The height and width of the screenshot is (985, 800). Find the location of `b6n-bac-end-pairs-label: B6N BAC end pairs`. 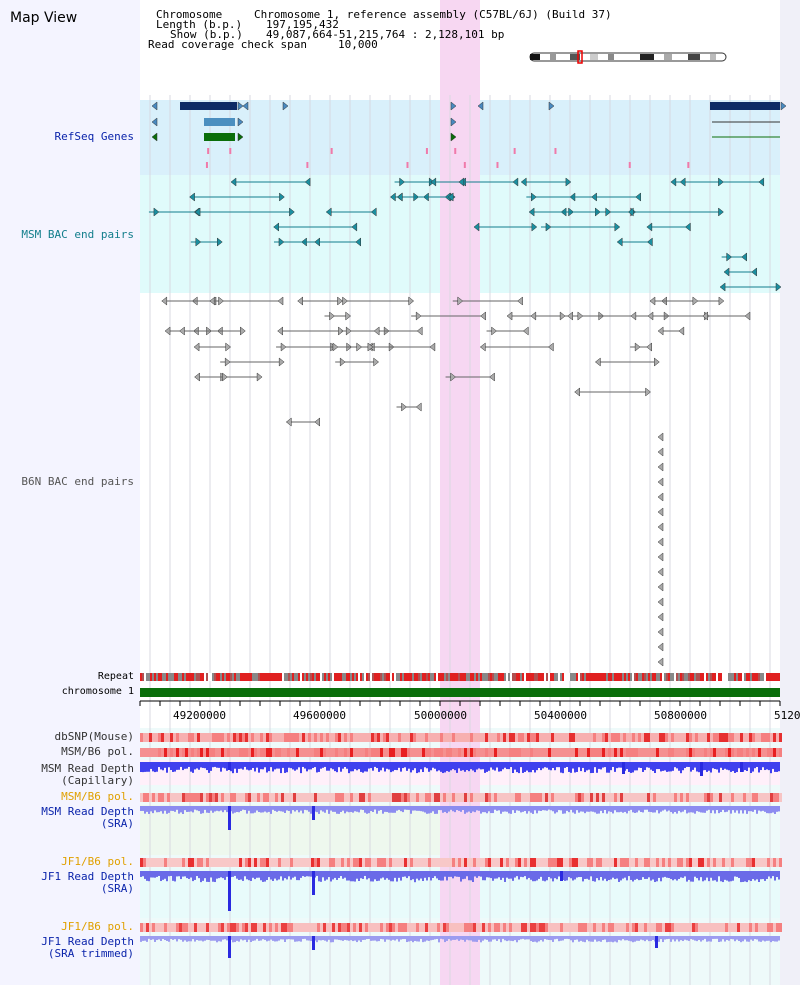

b6n-bac-end-pairs-label: B6N BAC end pairs is located at coordinates (77, 481).